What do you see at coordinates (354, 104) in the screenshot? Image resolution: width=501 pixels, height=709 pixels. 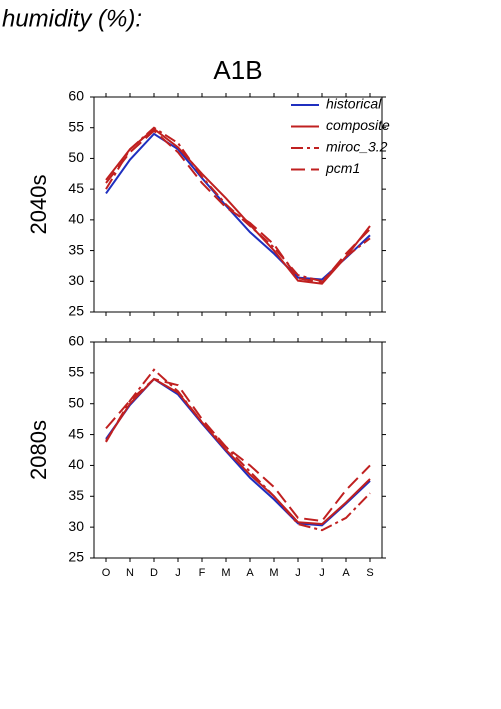 I see `legend-label: historical` at bounding box center [354, 104].